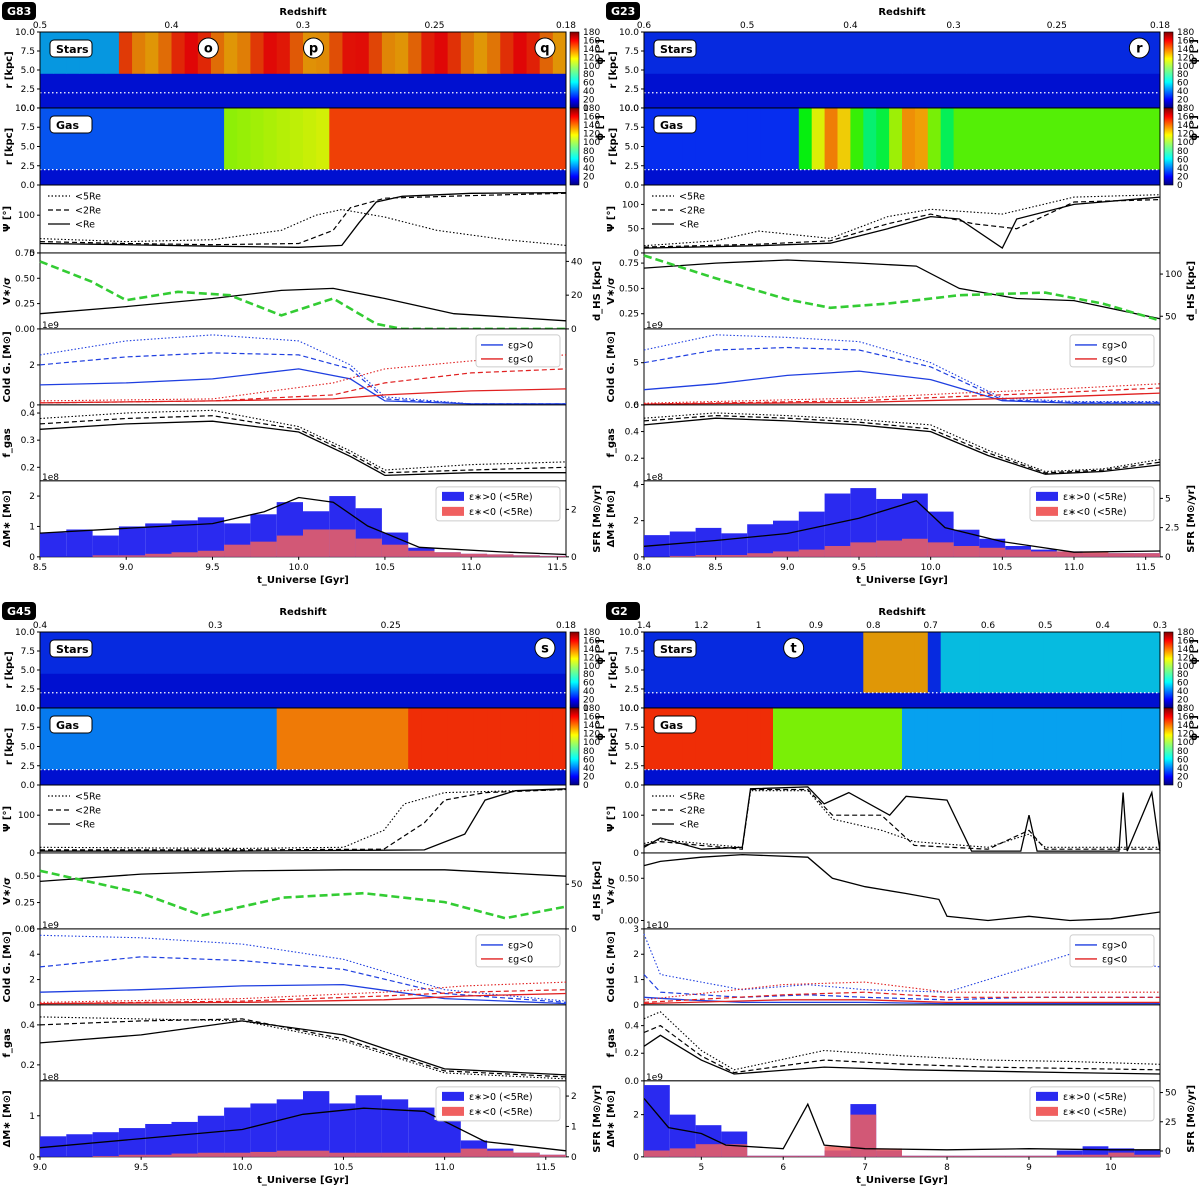  Describe the element at coordinates (787, 568) in the screenshot. I see `x-tick-label: 9.0` at that location.